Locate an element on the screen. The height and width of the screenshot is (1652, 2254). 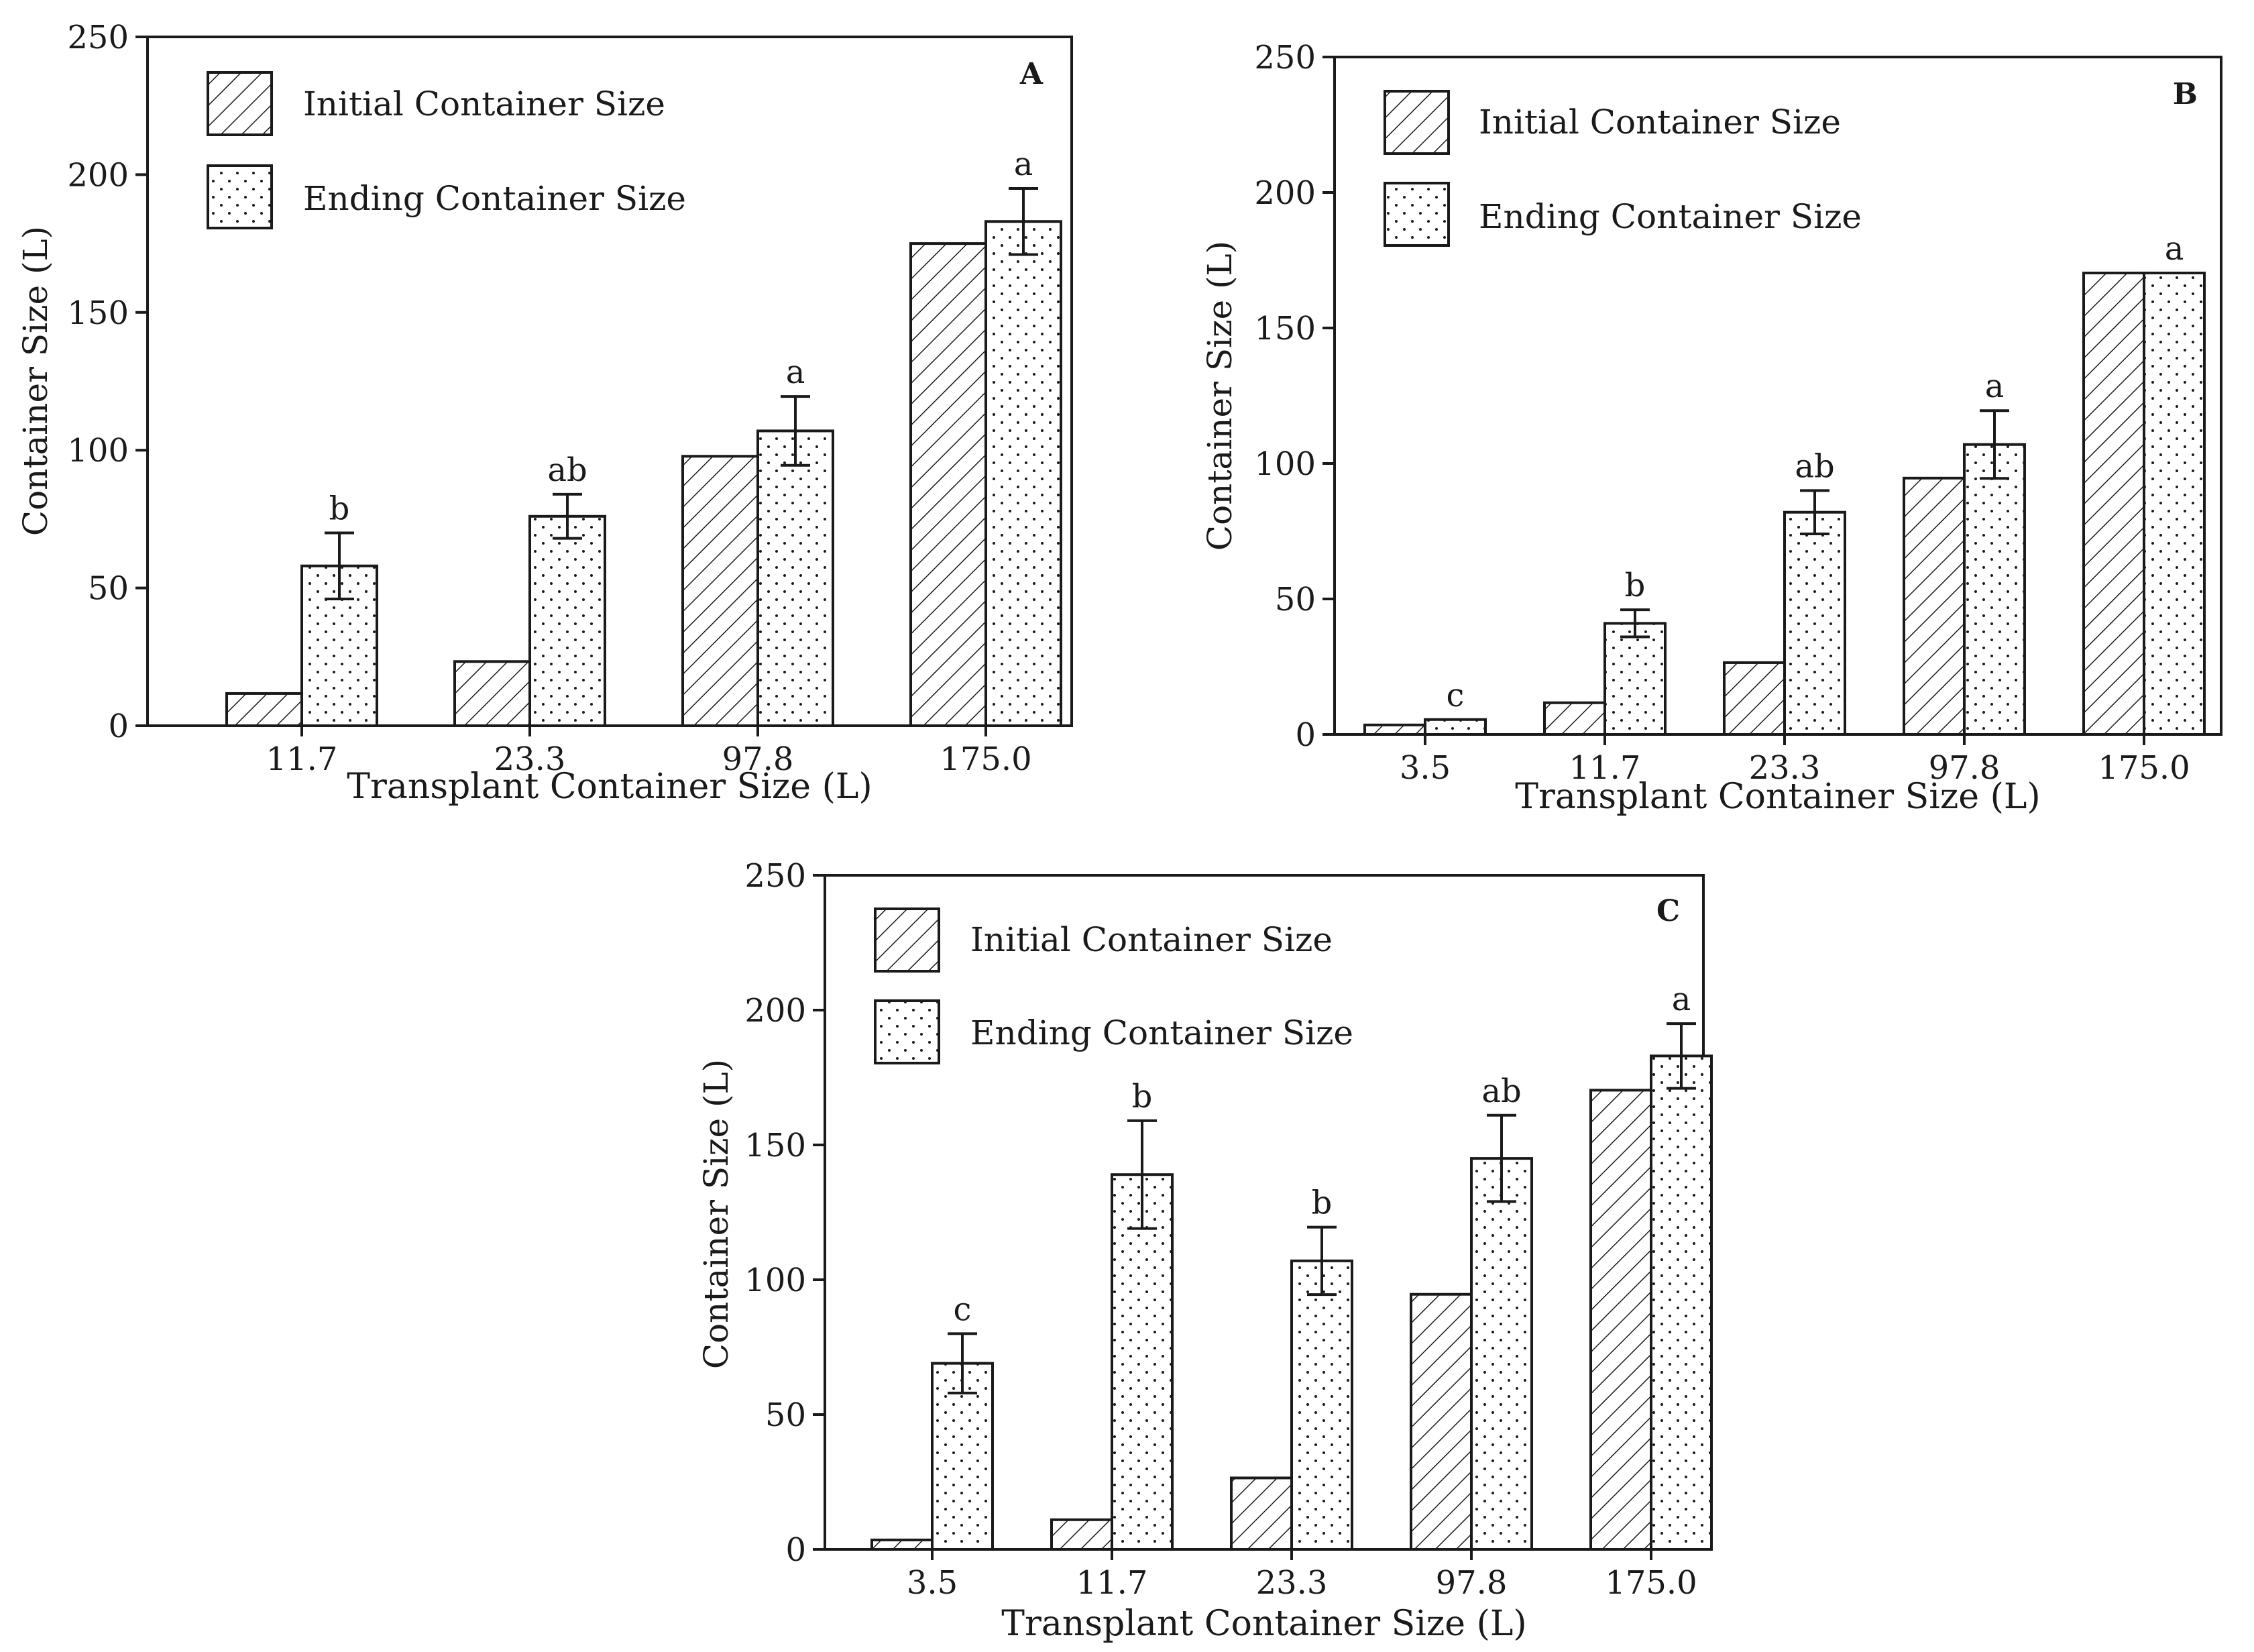
x-tick-labels: 11.7 23.3 97.8 175.0 is located at coordinates (649, 752).